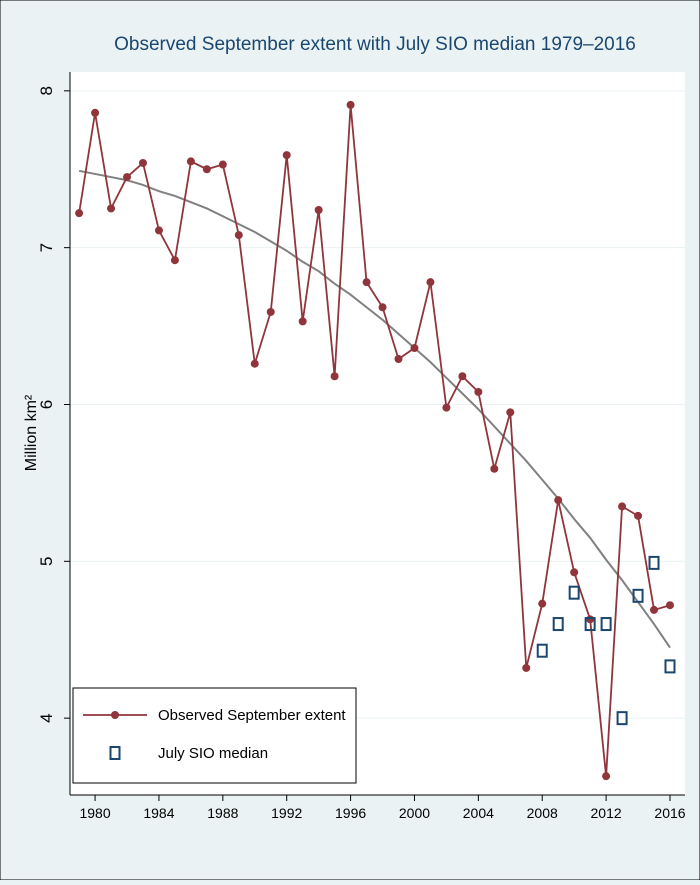  What do you see at coordinates (46, 247) in the screenshot?
I see `y-tick-label: 7` at bounding box center [46, 247].